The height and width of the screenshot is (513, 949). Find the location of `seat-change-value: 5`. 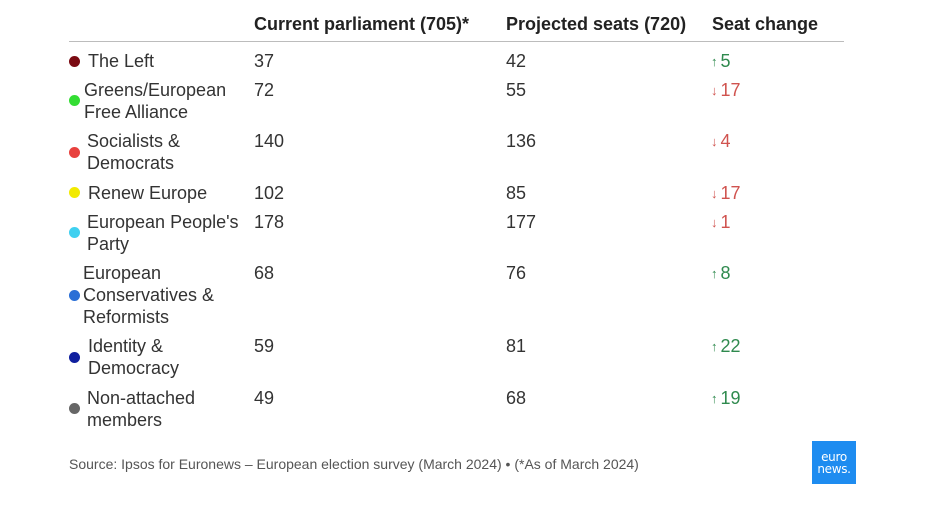

seat-change-value: 5 is located at coordinates (725, 61).